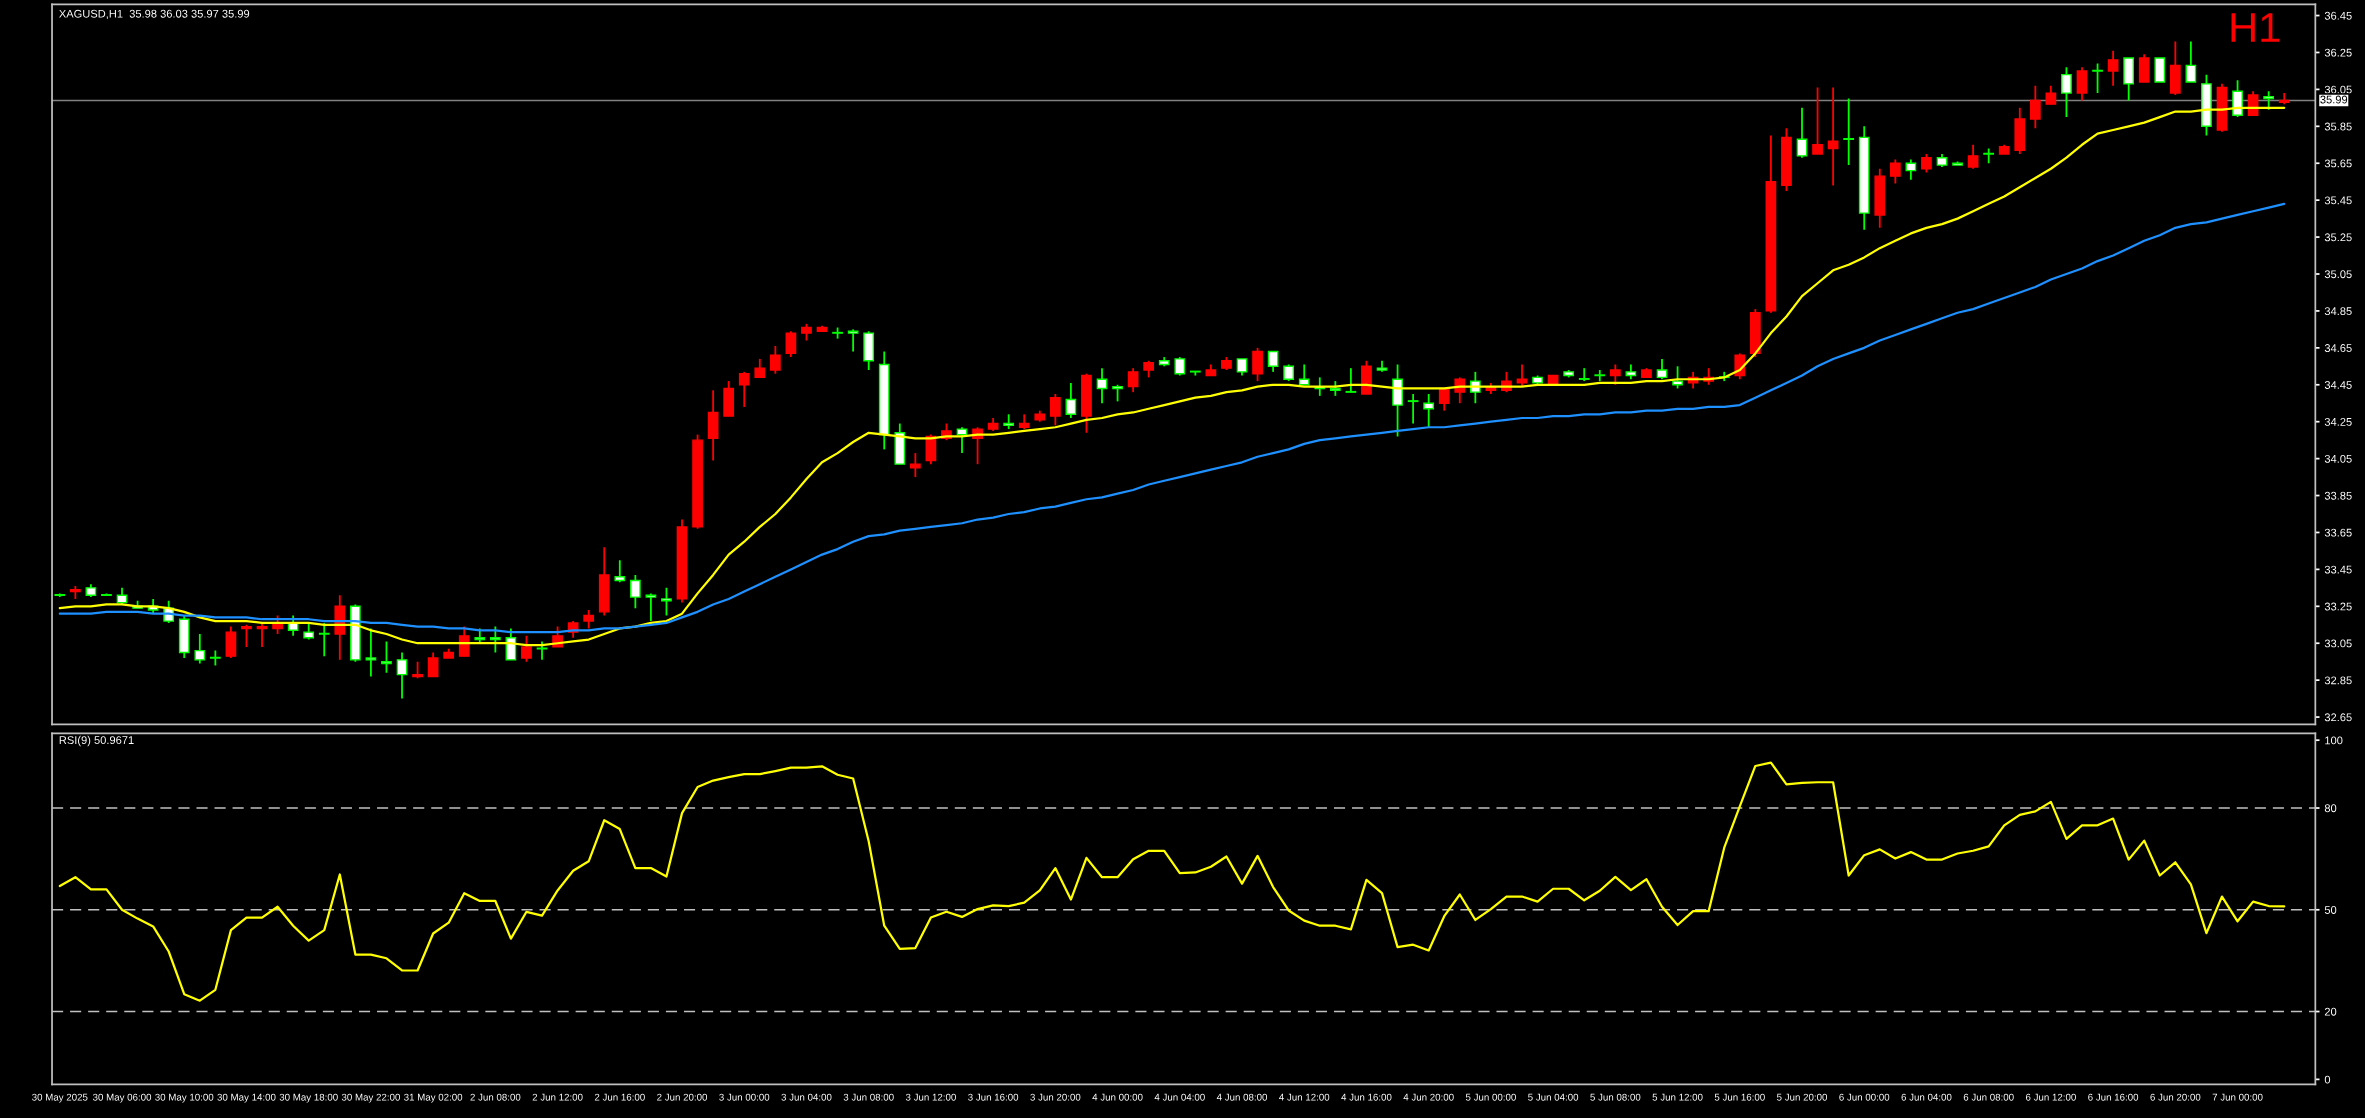 Image resolution: width=2365 pixels, height=1118 pixels. What do you see at coordinates (433, 1098) in the screenshot?
I see `x-tick-label: 31 May 02:00` at bounding box center [433, 1098].